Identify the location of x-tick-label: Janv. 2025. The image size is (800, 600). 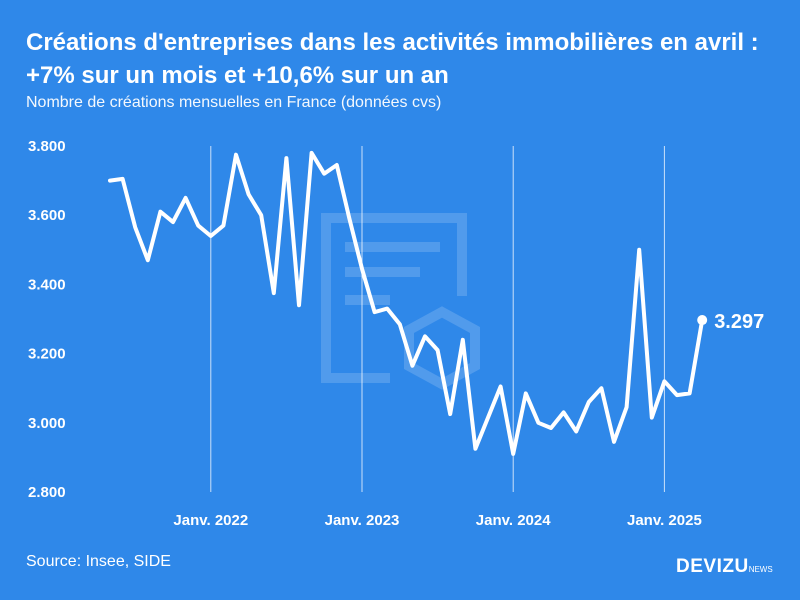
(664, 520).